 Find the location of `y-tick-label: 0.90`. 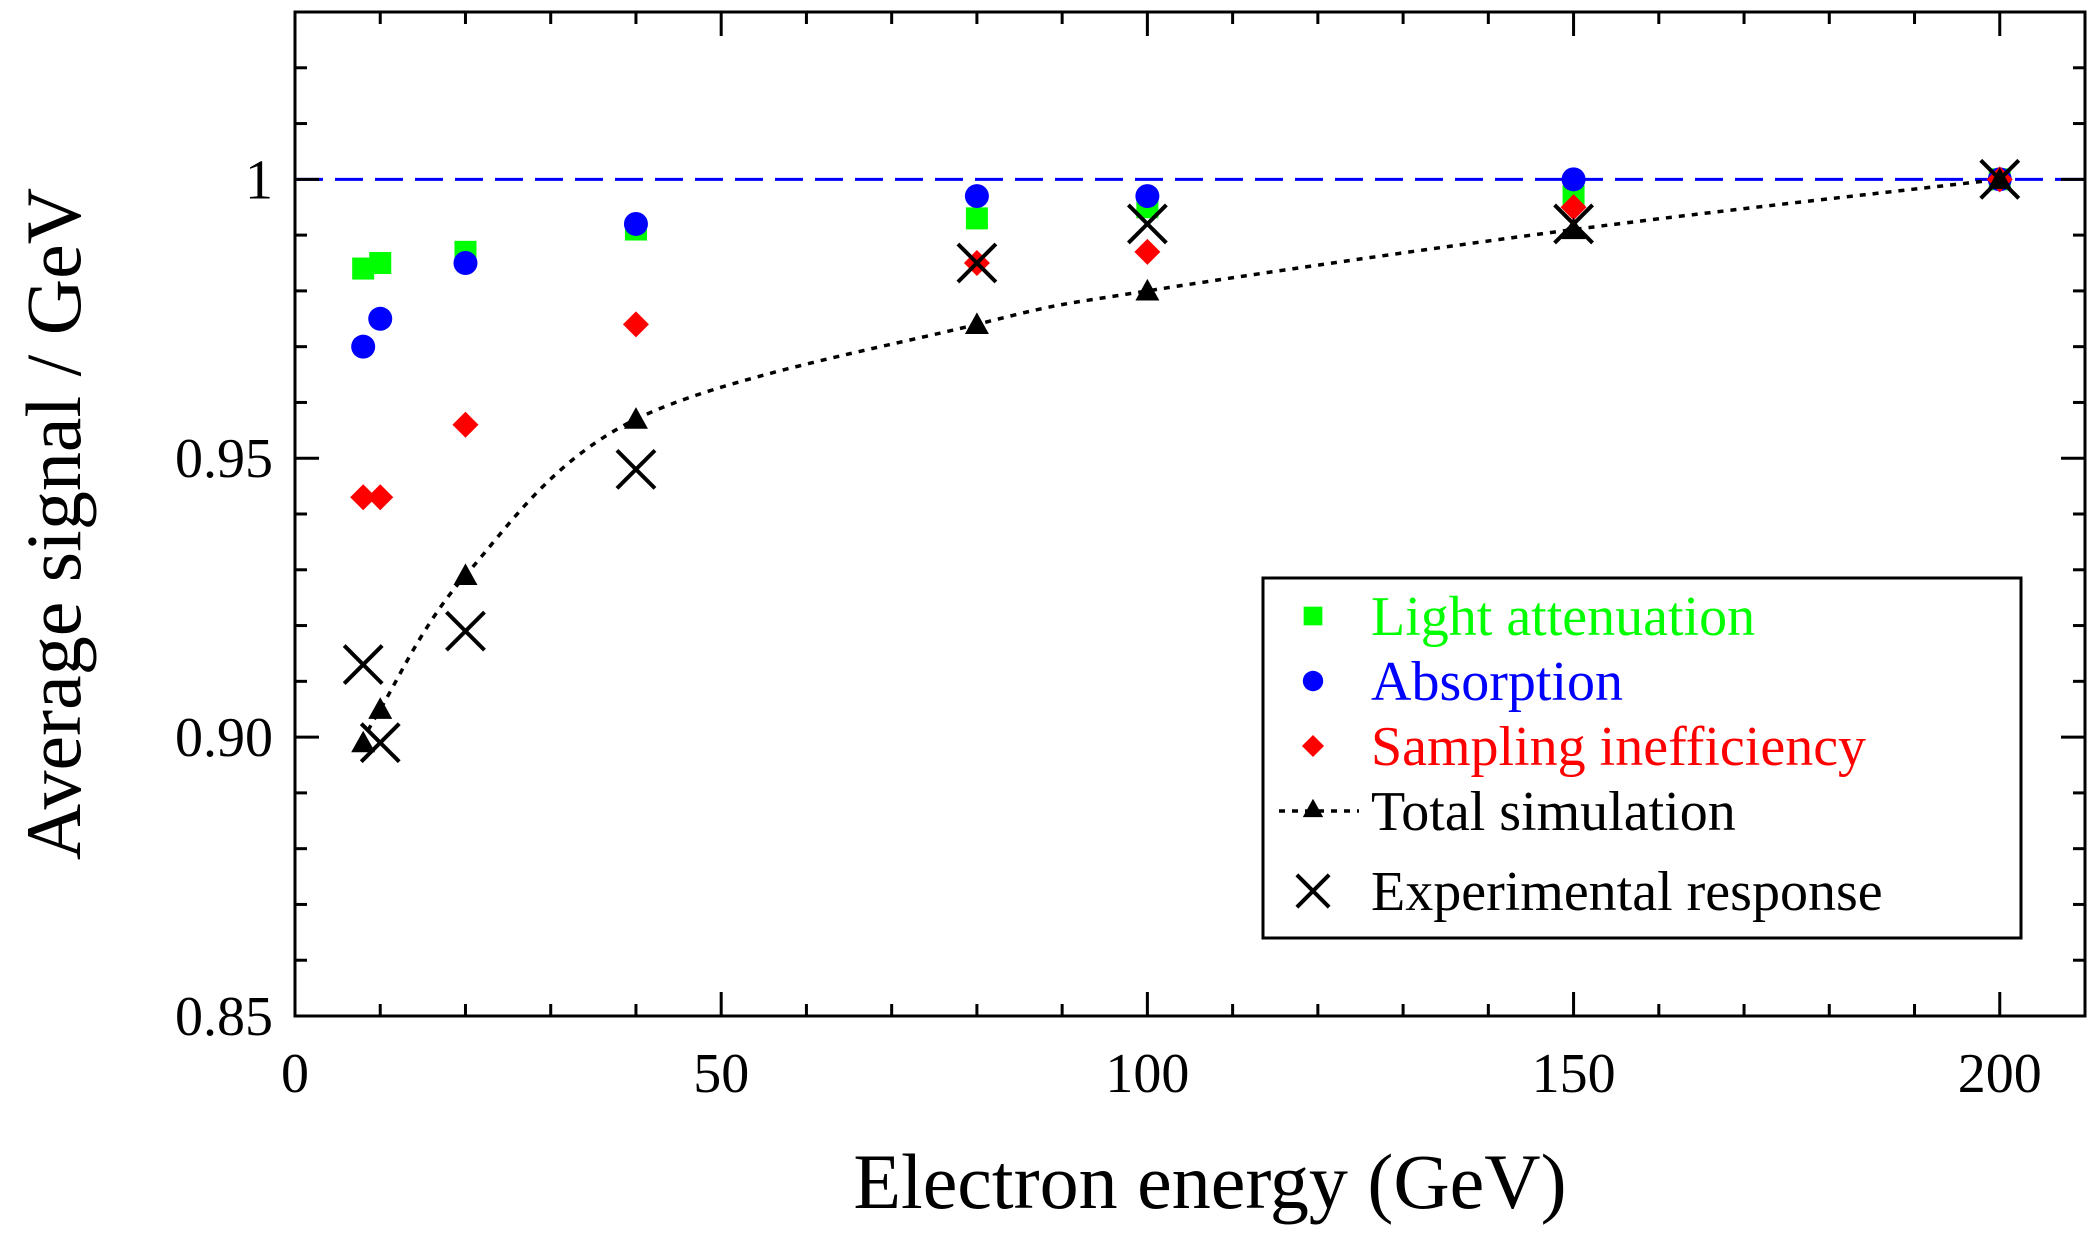

y-tick-label: 0.90 is located at coordinates (224, 738).